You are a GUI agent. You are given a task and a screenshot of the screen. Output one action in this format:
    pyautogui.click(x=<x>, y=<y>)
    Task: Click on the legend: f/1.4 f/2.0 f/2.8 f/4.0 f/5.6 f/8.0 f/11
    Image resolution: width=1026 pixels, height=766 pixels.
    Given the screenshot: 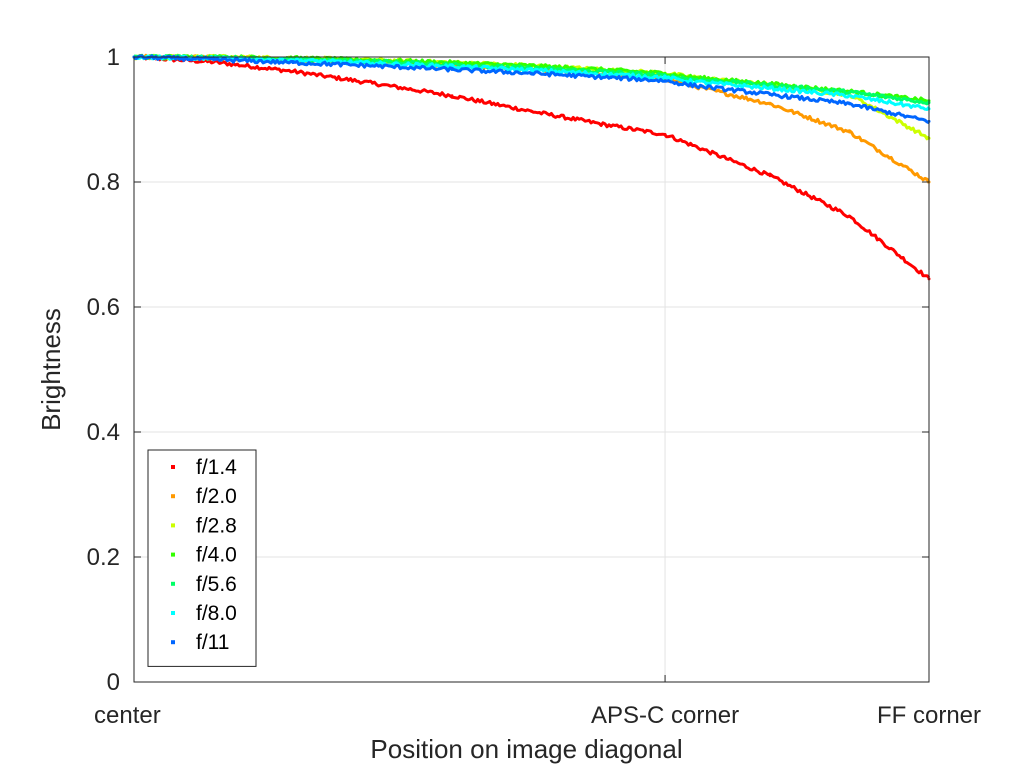 What is the action you would take?
    pyautogui.click(x=202, y=558)
    